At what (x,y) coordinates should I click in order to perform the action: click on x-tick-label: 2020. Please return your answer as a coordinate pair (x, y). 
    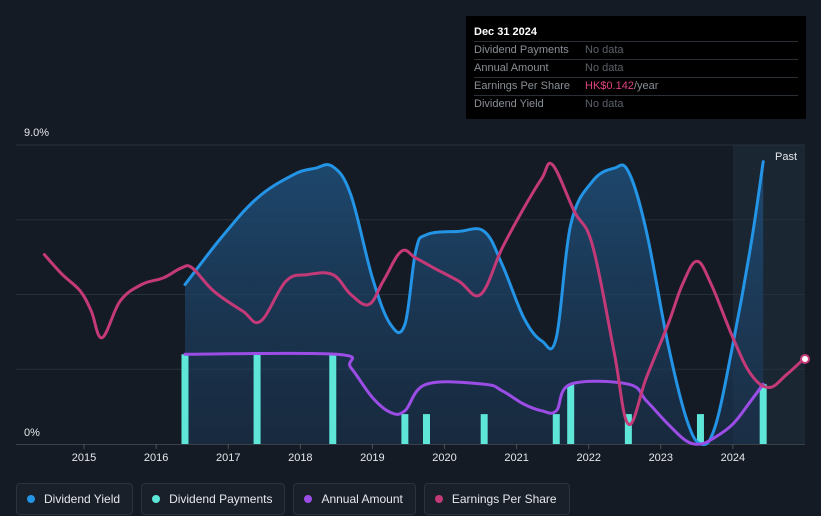
    Looking at the image, I should click on (444, 458).